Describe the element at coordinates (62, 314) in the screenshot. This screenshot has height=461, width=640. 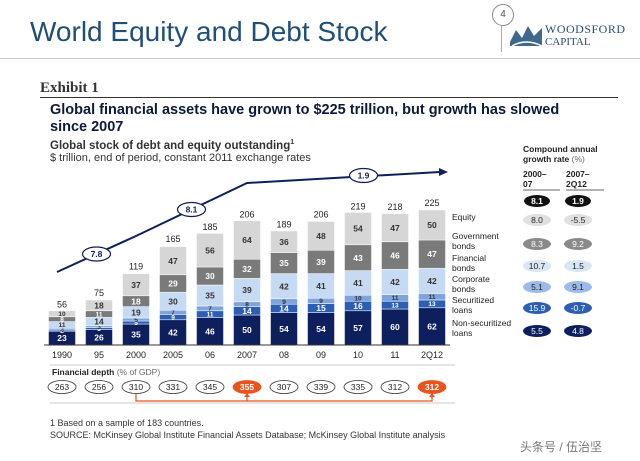
I see `bar-segment-label: 10` at that location.